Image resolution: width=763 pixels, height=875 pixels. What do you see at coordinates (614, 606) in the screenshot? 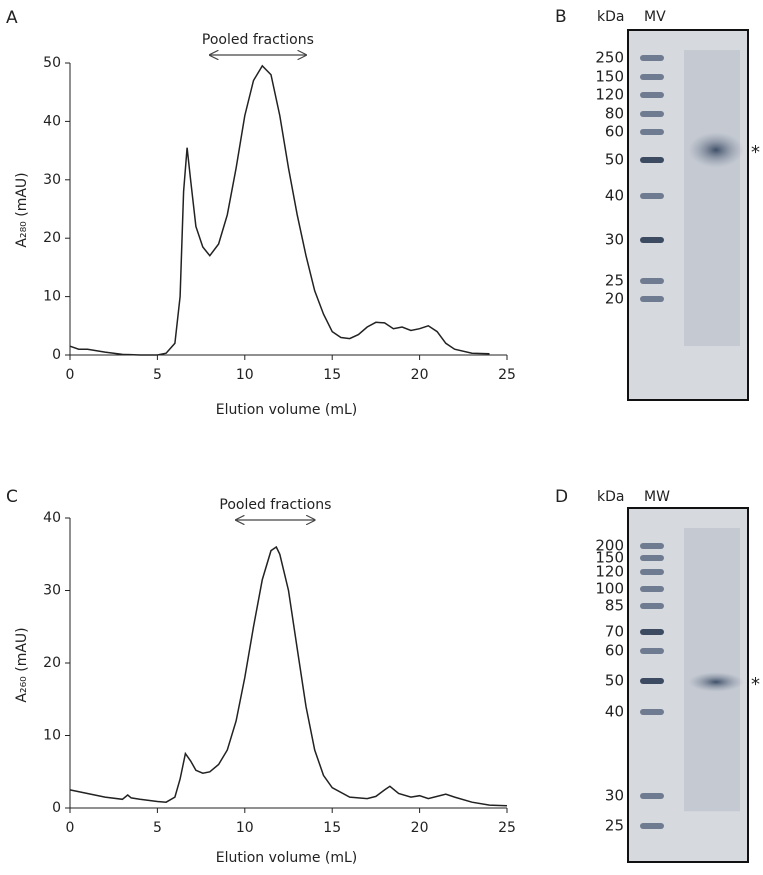
I see `marker-label: 85` at bounding box center [614, 606].